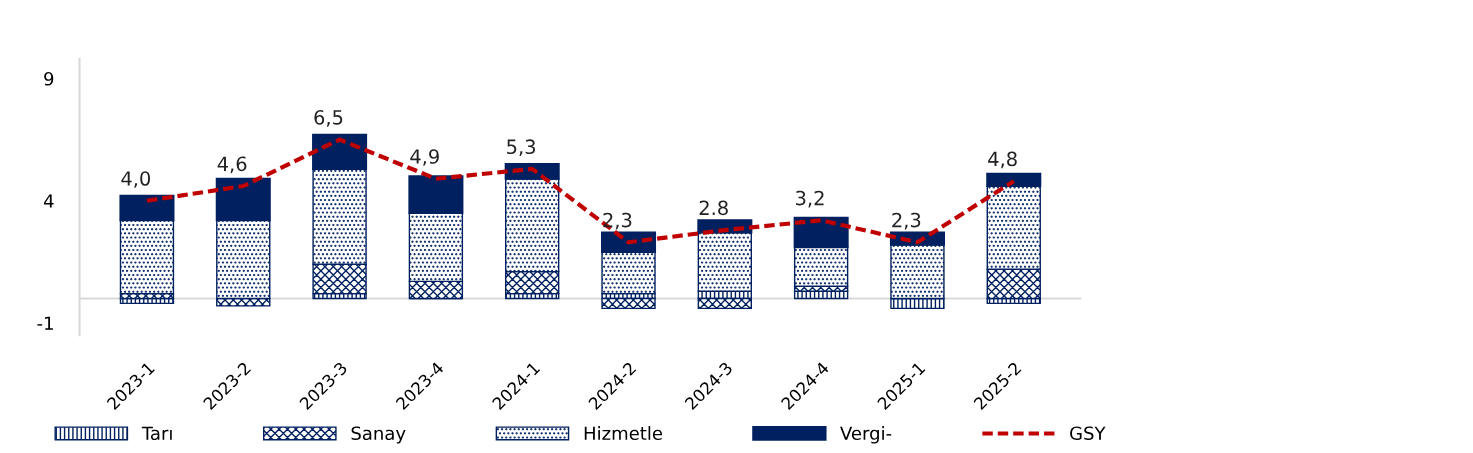 This screenshot has height=453, width=1473. What do you see at coordinates (156, 433) in the screenshot?
I see `legend-label: Tarı` at bounding box center [156, 433].